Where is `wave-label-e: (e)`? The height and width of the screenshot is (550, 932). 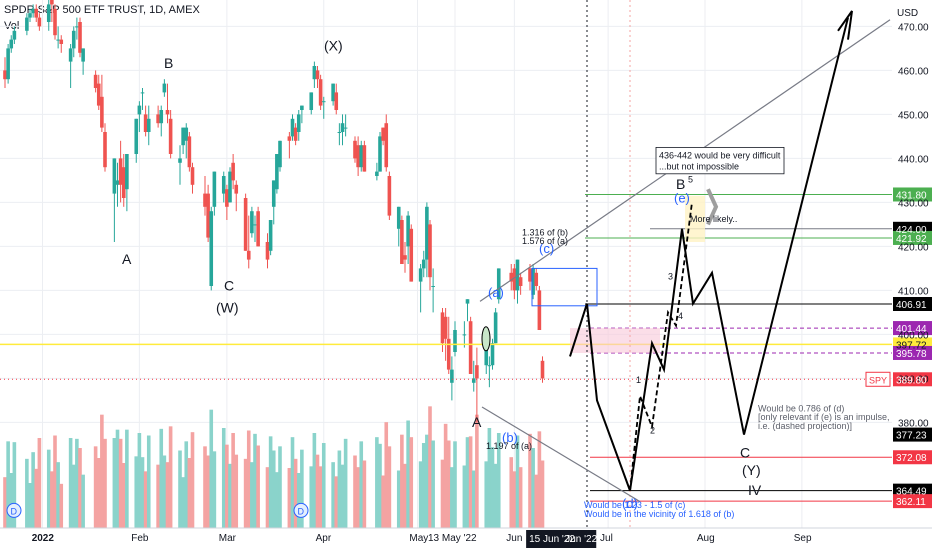
wave-label-e: (e) is located at coordinates (682, 197).